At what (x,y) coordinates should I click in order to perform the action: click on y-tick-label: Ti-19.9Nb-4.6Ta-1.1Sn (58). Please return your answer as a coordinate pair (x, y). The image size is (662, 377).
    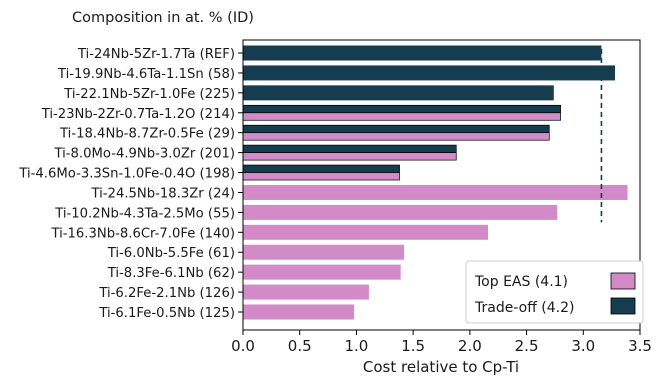
    Looking at the image, I should click on (146, 74).